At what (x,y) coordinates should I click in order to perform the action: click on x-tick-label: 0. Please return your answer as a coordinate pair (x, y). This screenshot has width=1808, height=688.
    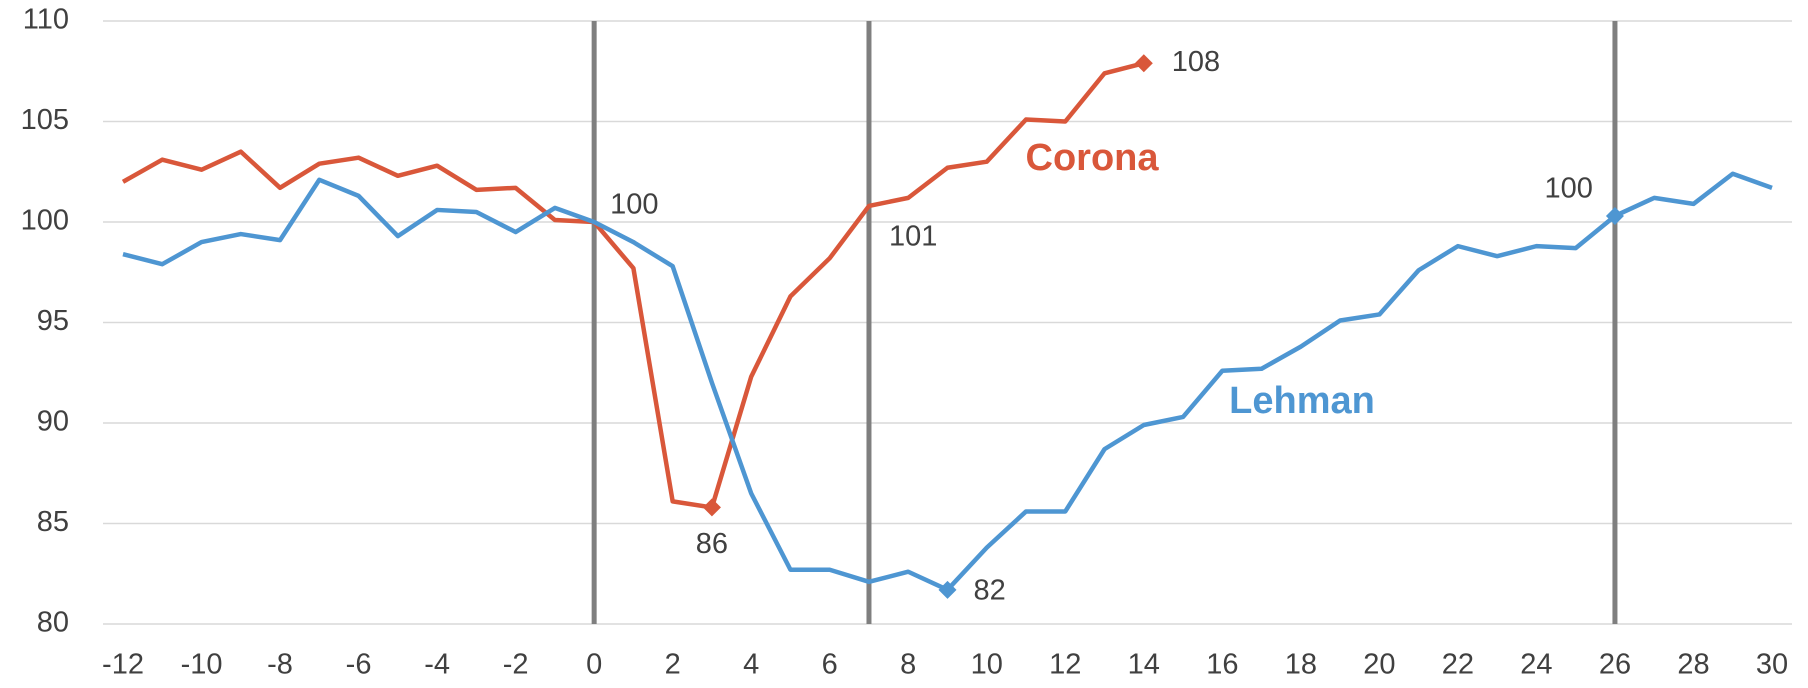
    Looking at the image, I should click on (594, 665).